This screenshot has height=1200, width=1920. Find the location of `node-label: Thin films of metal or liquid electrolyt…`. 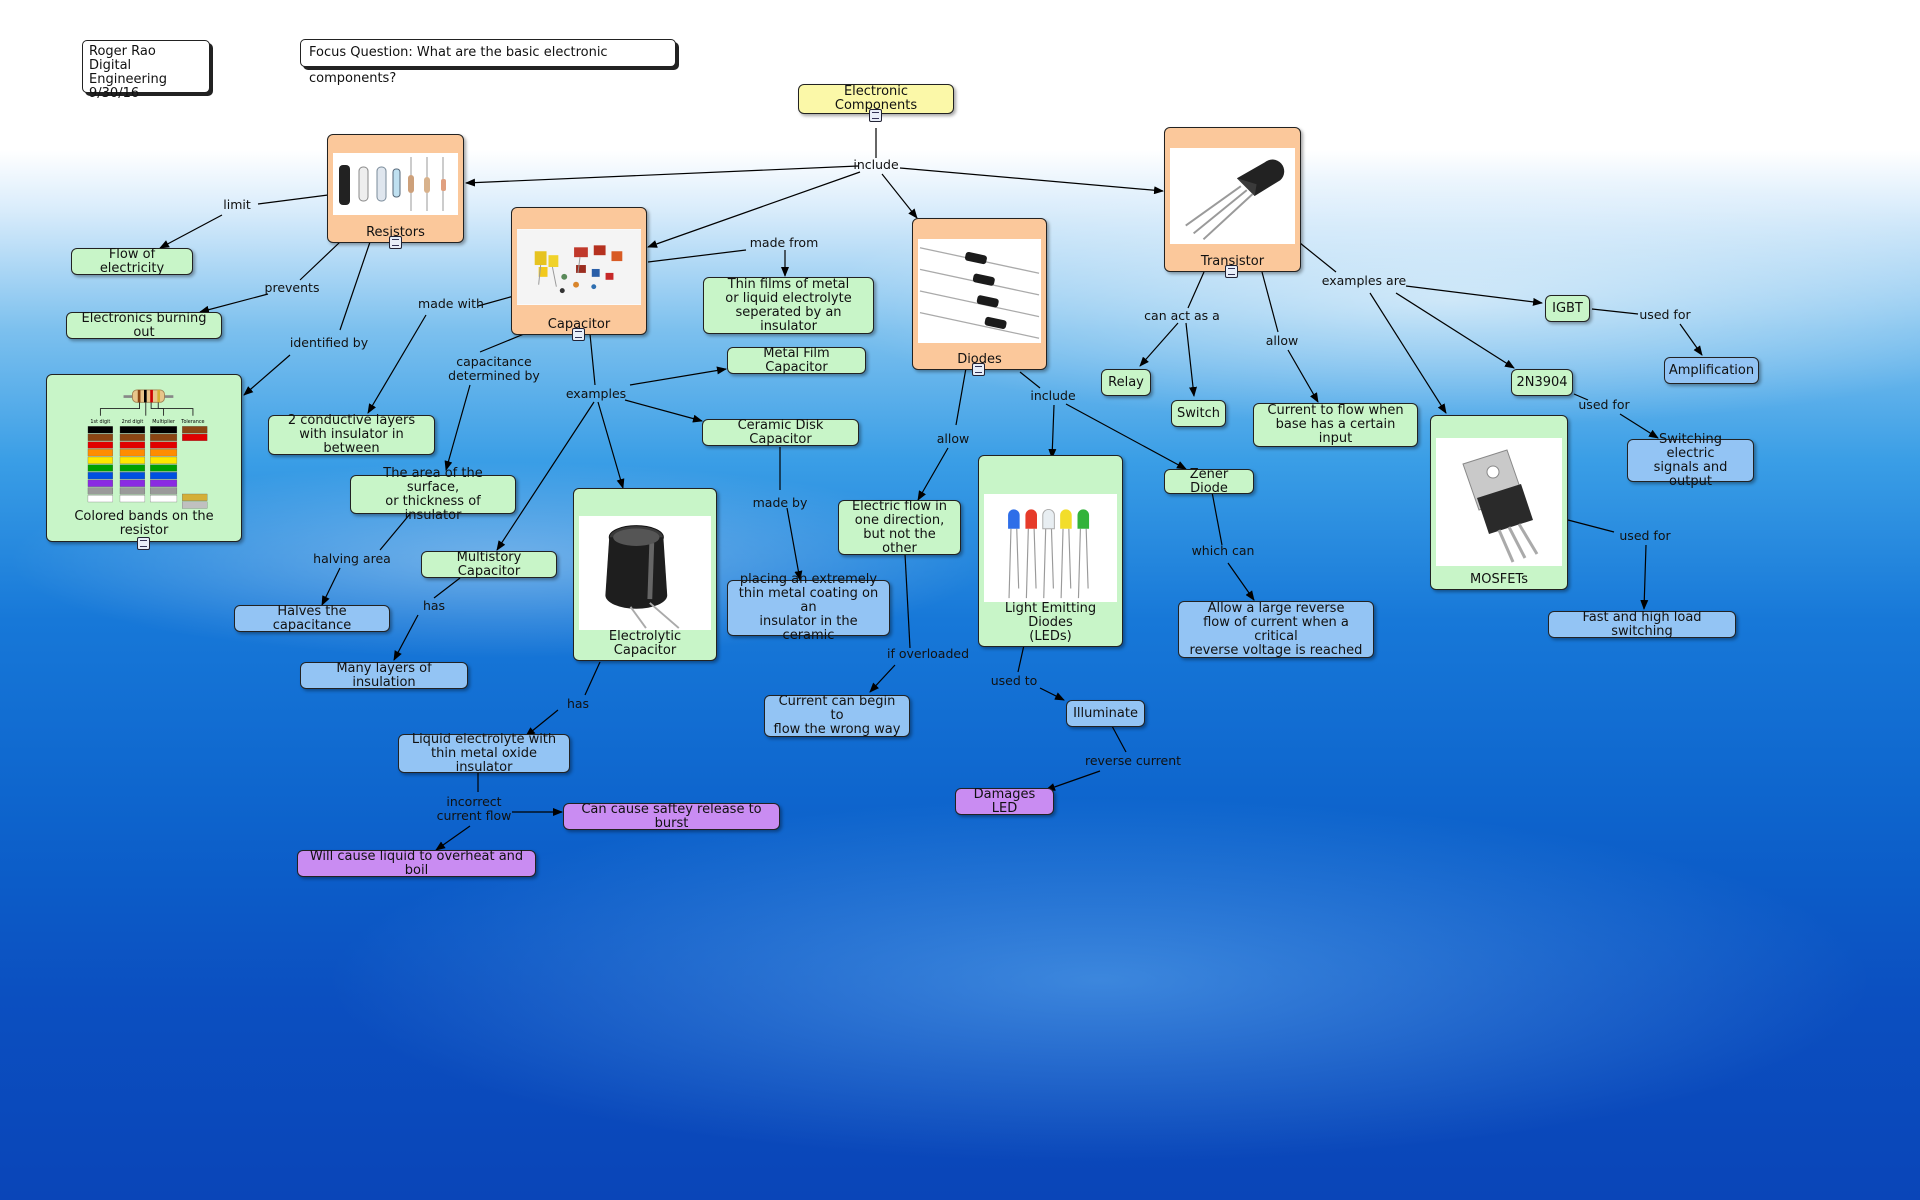

node-label: Thin films of metal or liquid electrolyt… is located at coordinates (788, 305).